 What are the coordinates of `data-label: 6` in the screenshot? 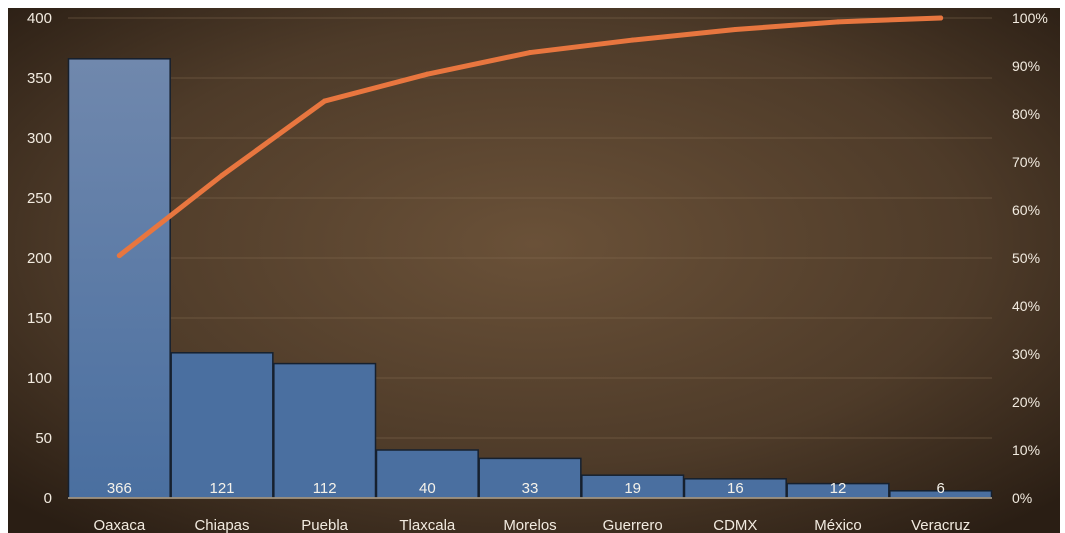 It's located at (940, 488).